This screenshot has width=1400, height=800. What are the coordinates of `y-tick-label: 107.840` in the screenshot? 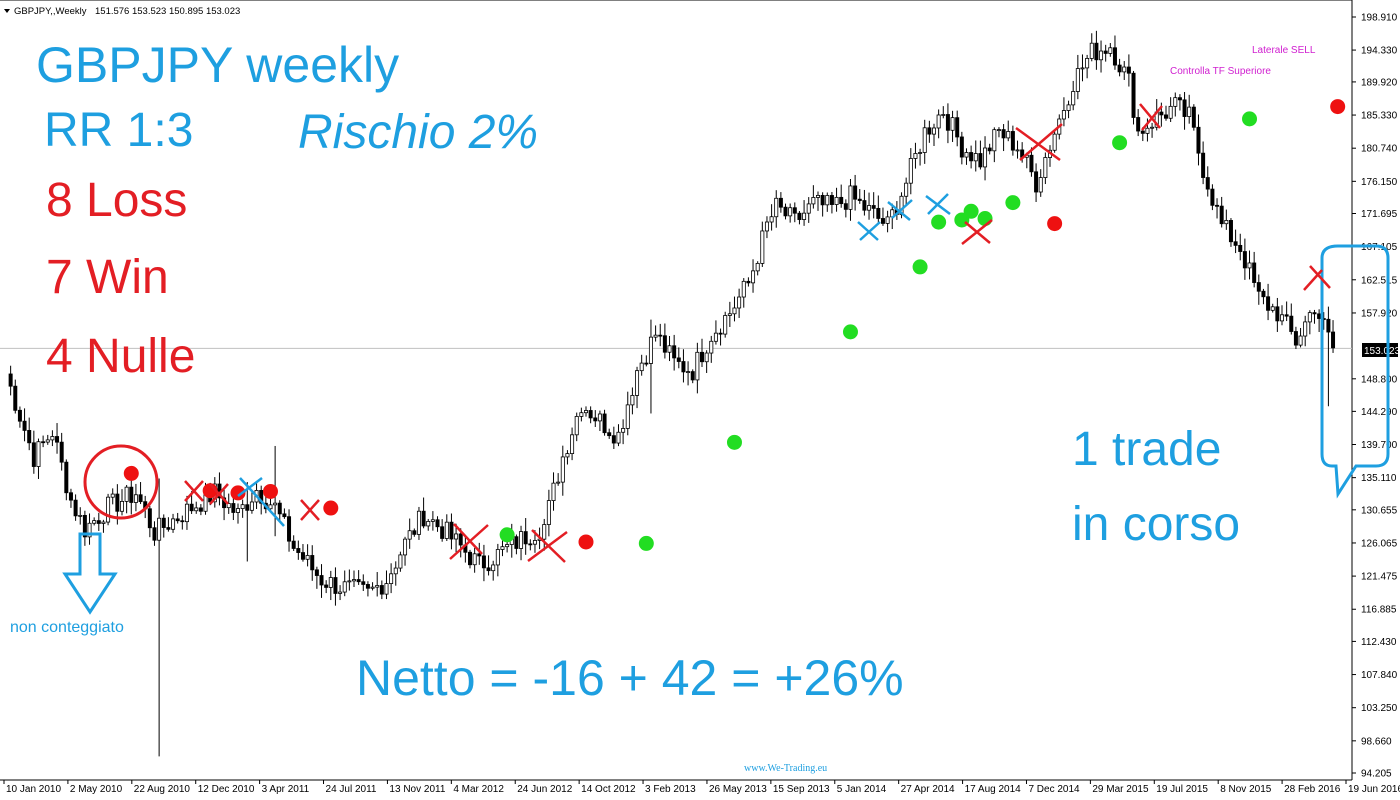 It's located at (1379, 675).